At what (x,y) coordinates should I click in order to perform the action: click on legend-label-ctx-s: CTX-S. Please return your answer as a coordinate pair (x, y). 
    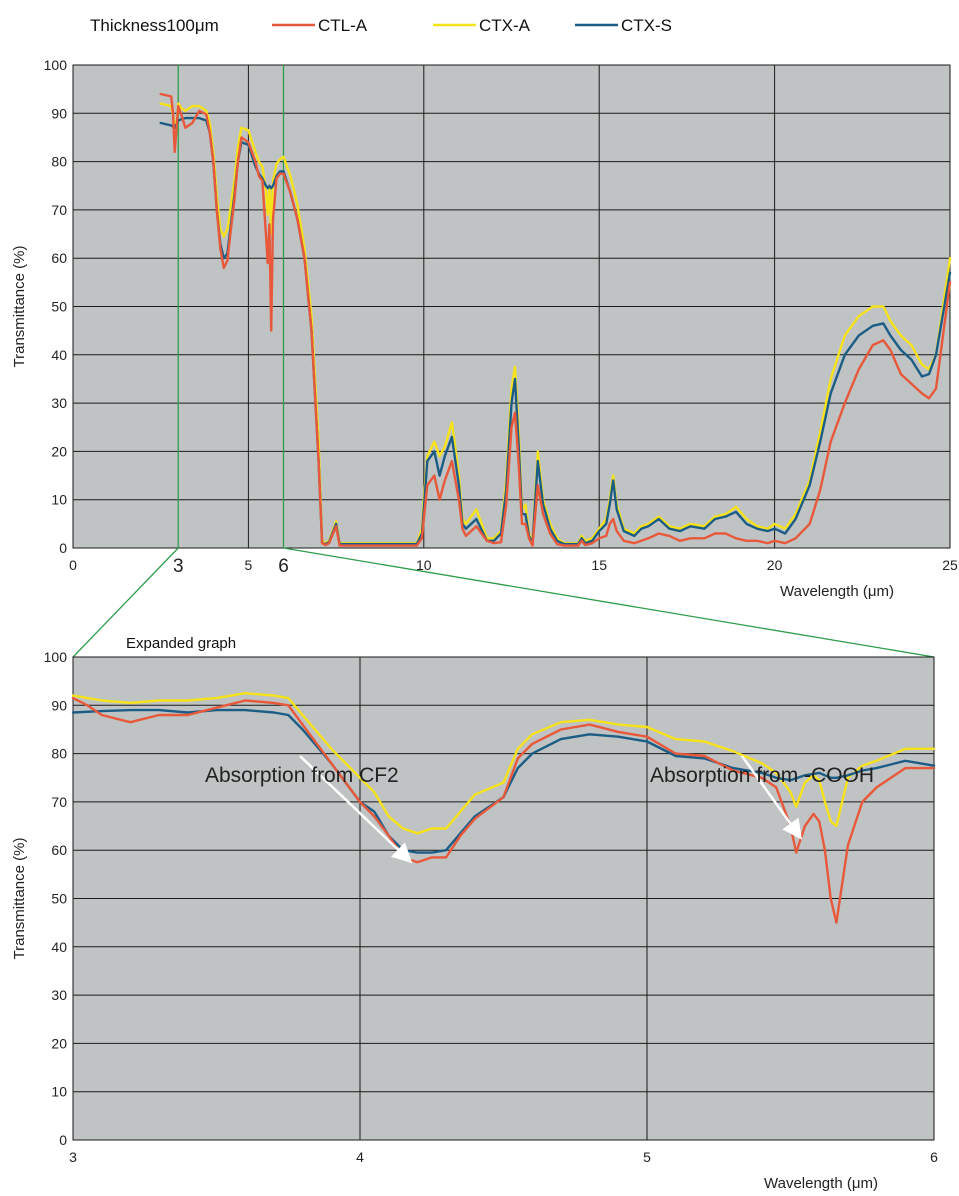
    Looking at the image, I should click on (646, 25).